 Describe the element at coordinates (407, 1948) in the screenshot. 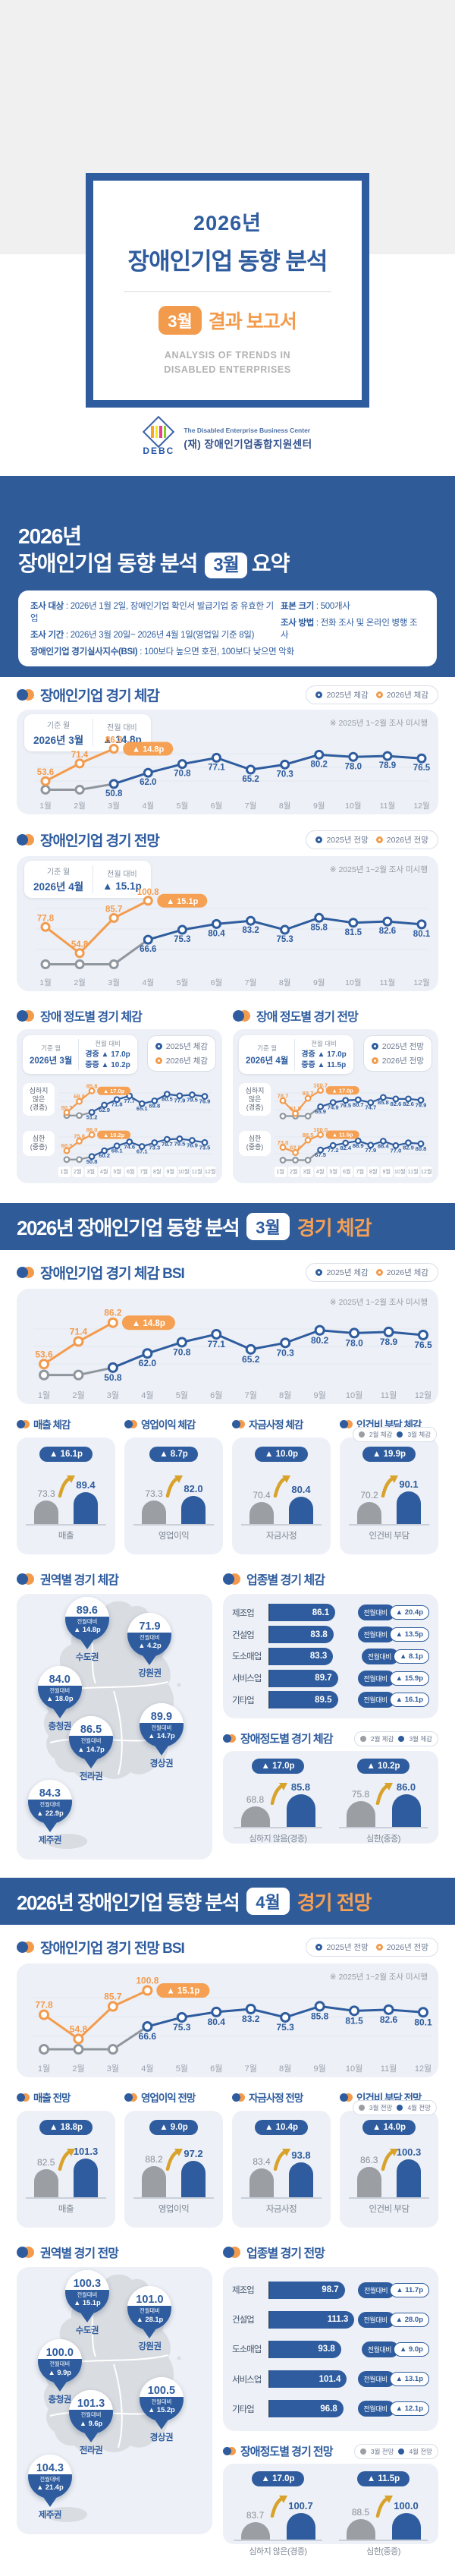

I see `legend-label: 2026년 전망` at that location.